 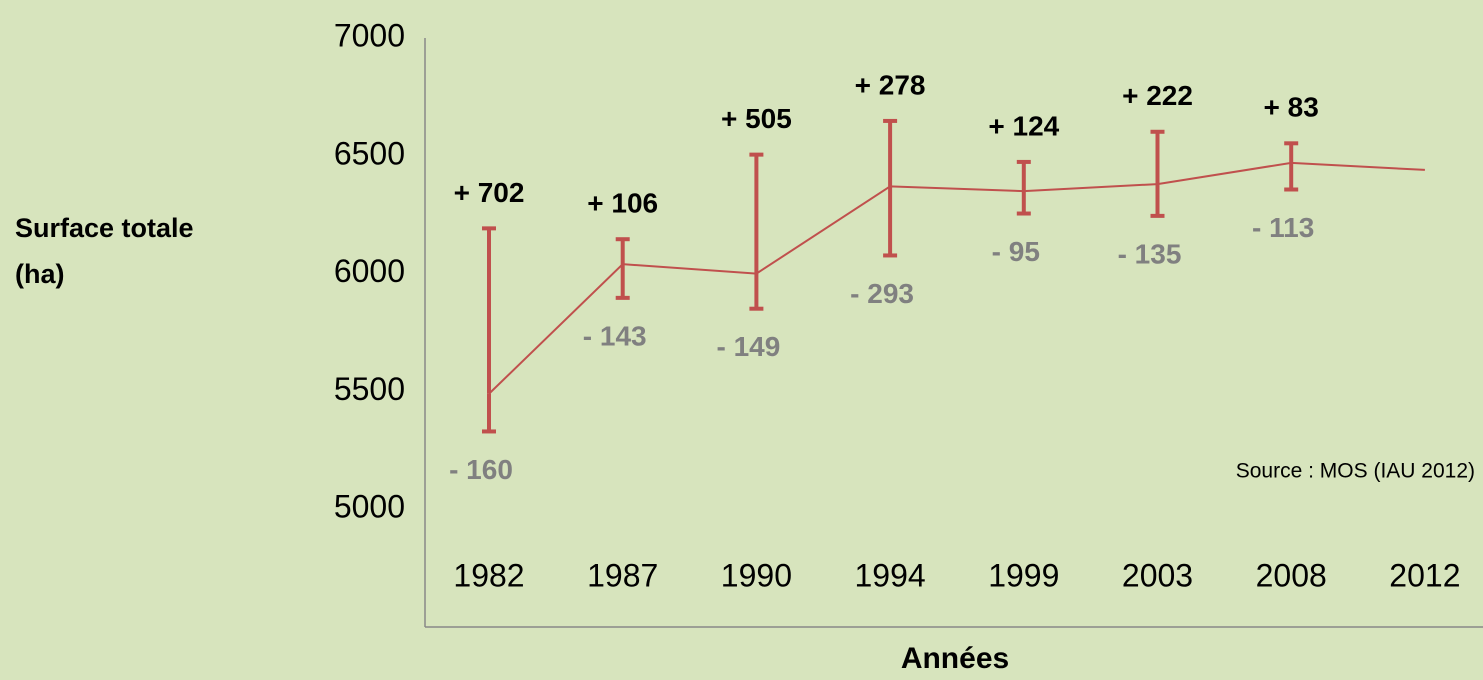 What do you see at coordinates (748, 346) in the screenshot?
I see `error-minus-label: - 149` at bounding box center [748, 346].